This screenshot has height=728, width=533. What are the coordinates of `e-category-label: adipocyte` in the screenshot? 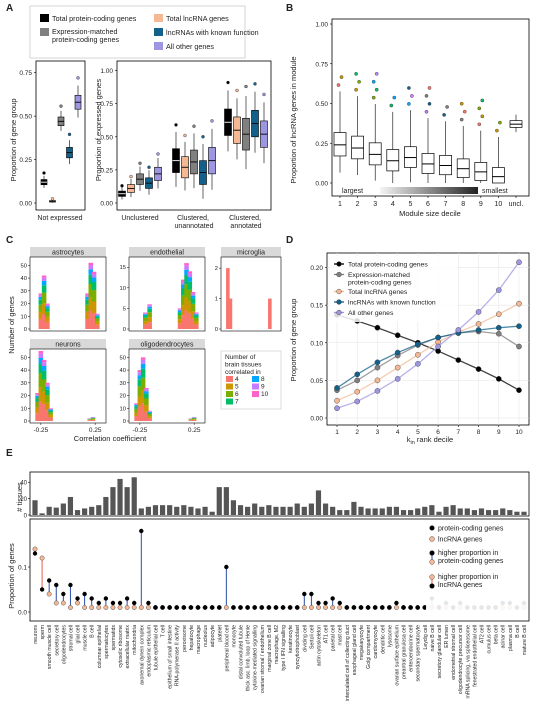 It's located at (213, 636).